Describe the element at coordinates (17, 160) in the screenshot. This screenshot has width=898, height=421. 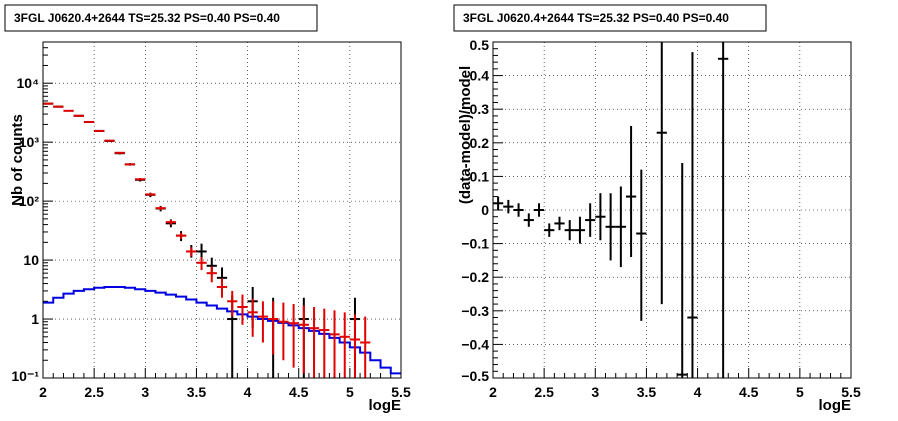
I see `left-y-axis-title: Nb of counts` at that location.